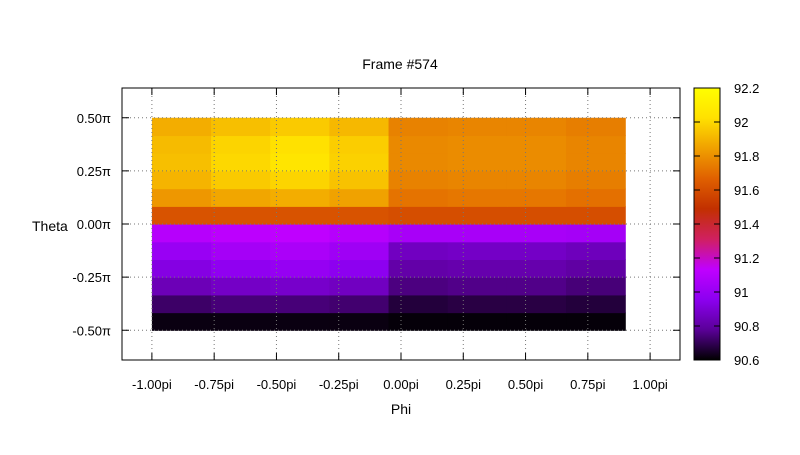  I want to click on colorbar-tick-label: 91.4, so click(746, 224).